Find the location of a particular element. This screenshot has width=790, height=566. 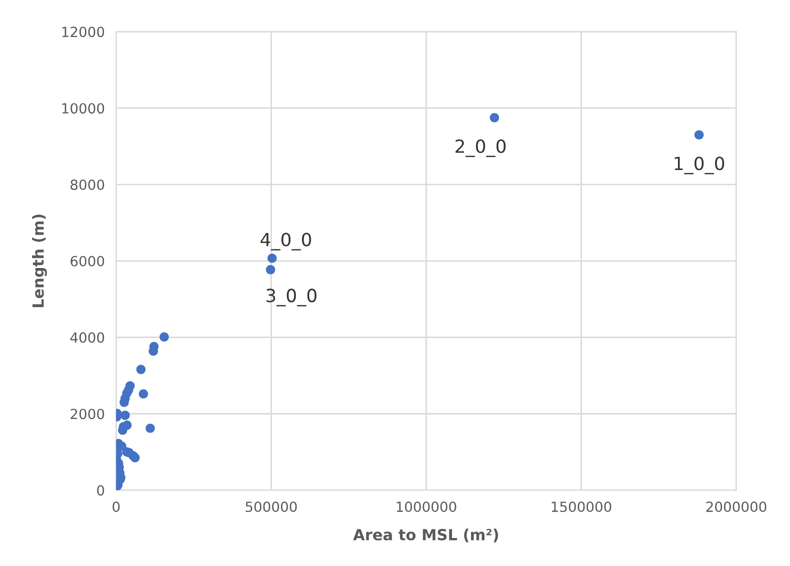

x-tick-label: 1000000 is located at coordinates (426, 507).